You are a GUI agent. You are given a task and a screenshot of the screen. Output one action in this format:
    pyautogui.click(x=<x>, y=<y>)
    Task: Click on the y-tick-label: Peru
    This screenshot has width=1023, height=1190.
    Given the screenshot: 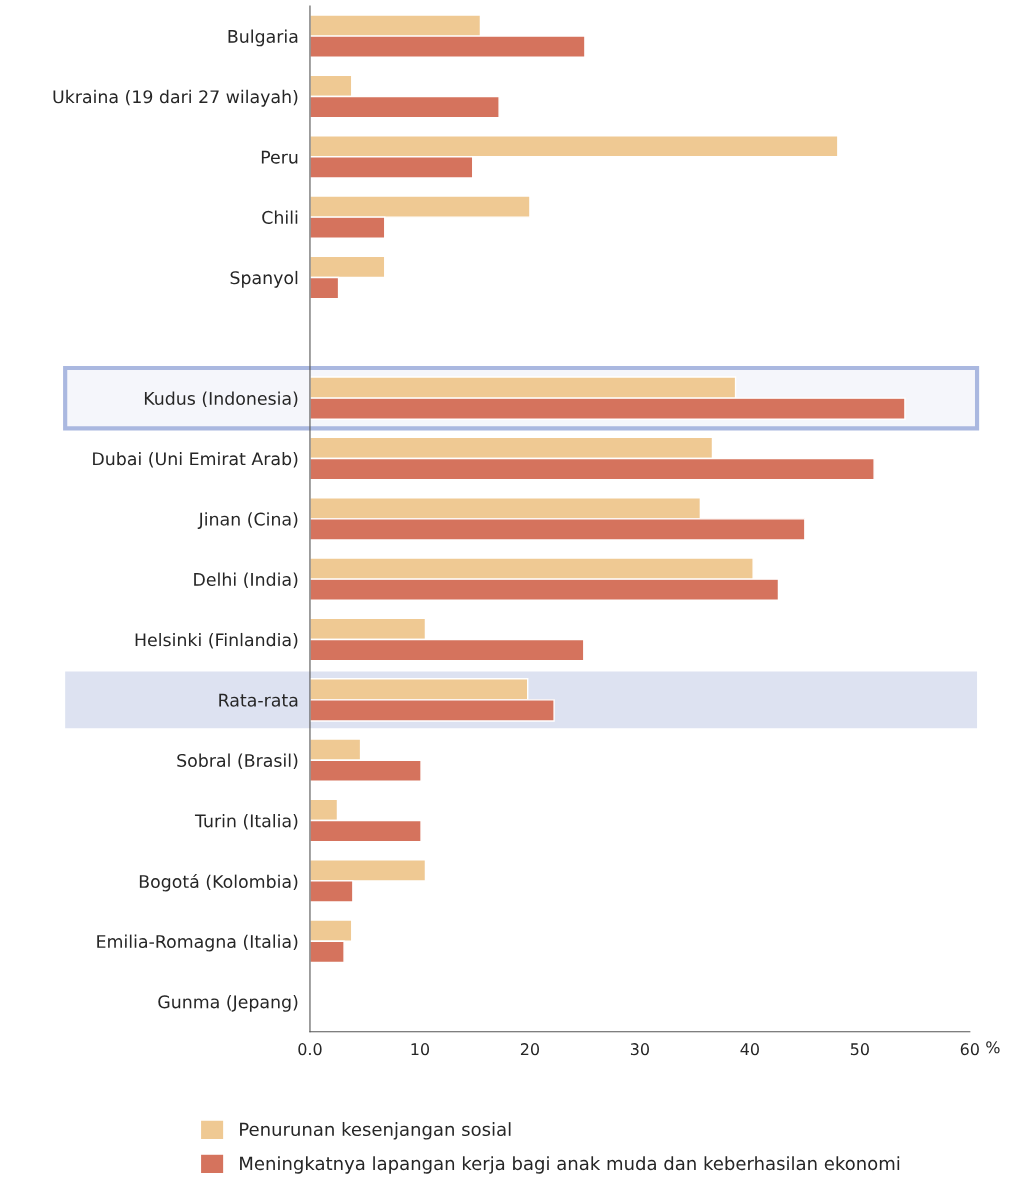 What is the action you would take?
    pyautogui.click(x=279, y=157)
    